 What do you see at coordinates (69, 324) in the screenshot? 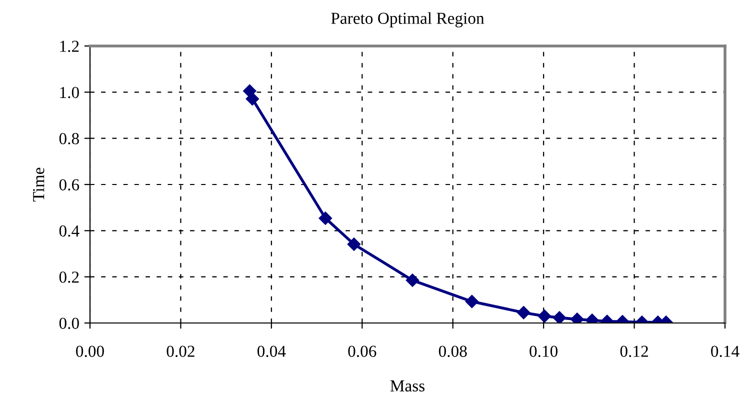
I see `y-tick-label: 0.0` at bounding box center [69, 324].